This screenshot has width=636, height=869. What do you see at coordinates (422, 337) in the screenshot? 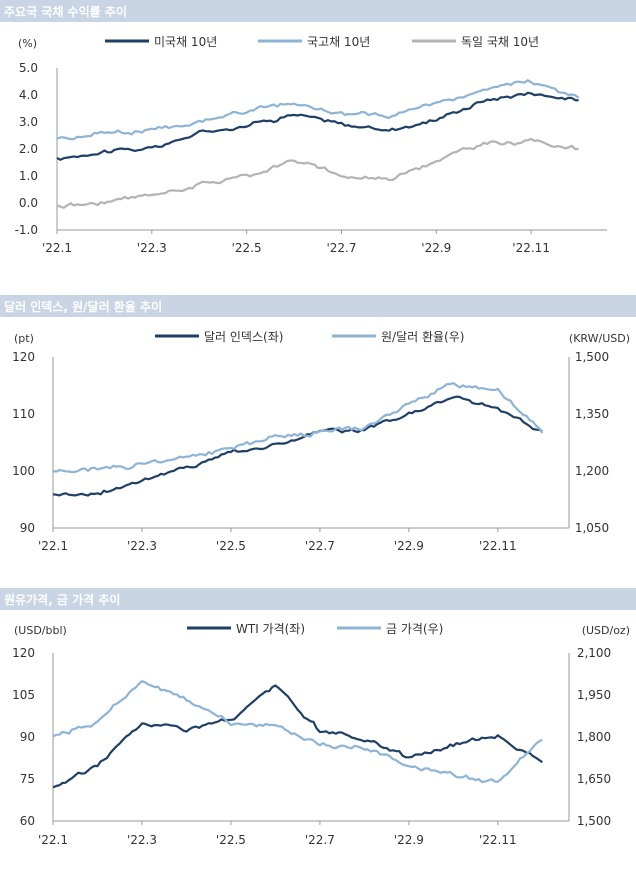
I see `legend-label: 원/달러 환율(우)` at bounding box center [422, 337].